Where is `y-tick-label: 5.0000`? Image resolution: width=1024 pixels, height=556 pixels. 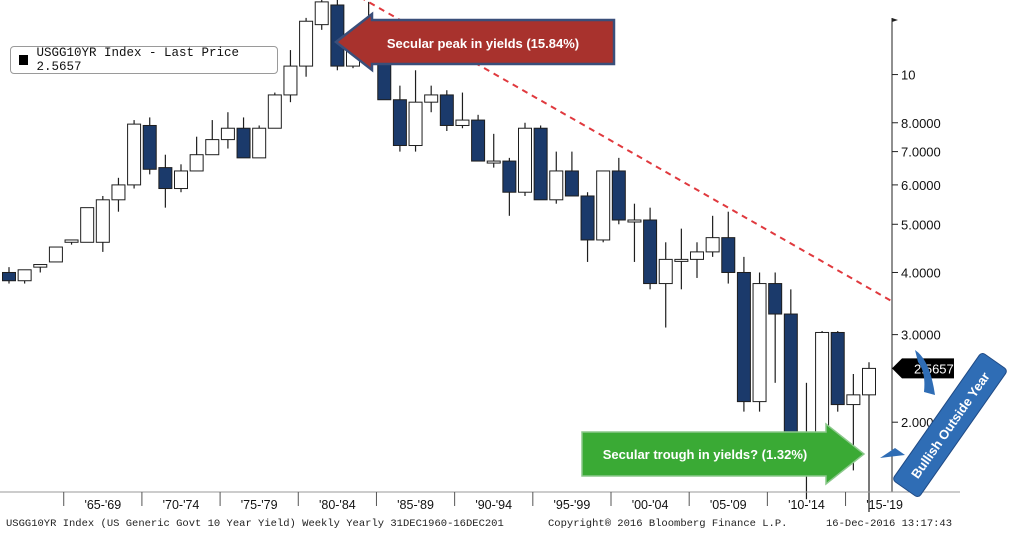 y-tick-label: 5.0000 is located at coordinates (921, 224).